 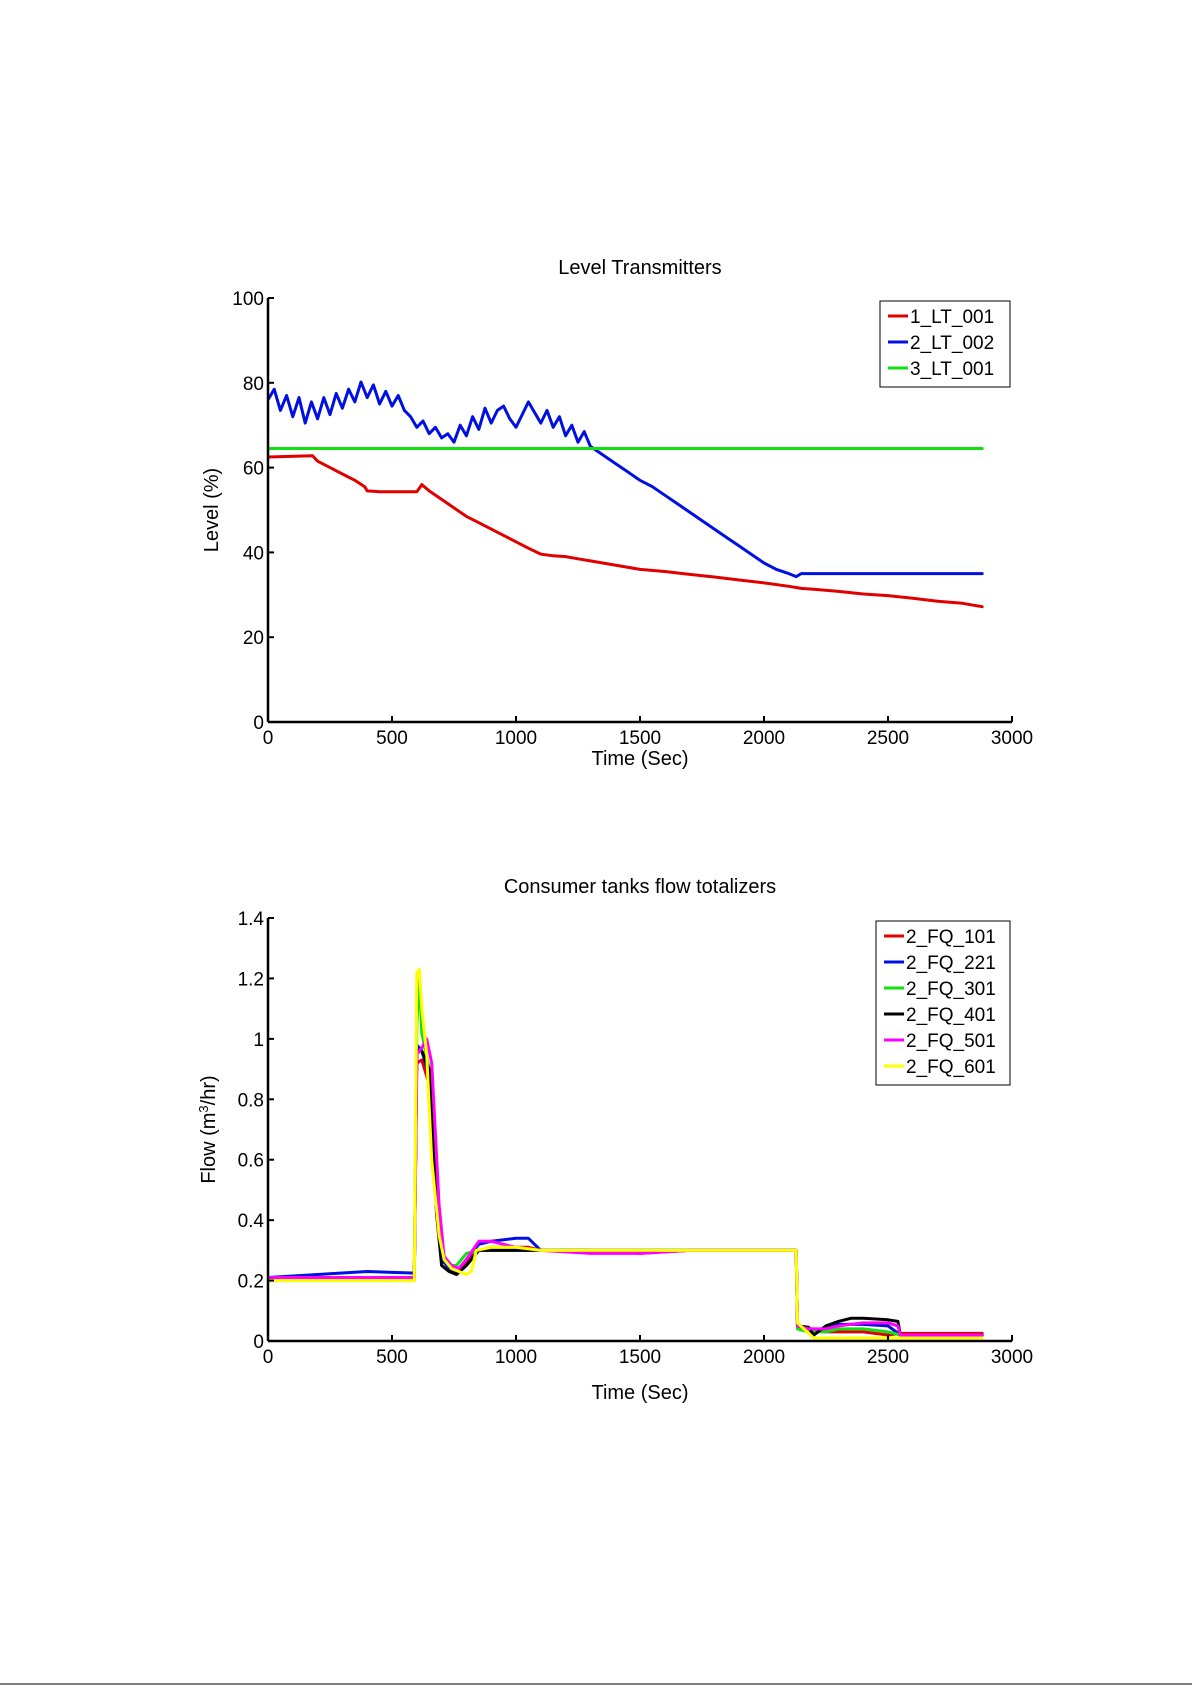 I want to click on legend-label: 2_FQ_301, so click(x=951, y=989).